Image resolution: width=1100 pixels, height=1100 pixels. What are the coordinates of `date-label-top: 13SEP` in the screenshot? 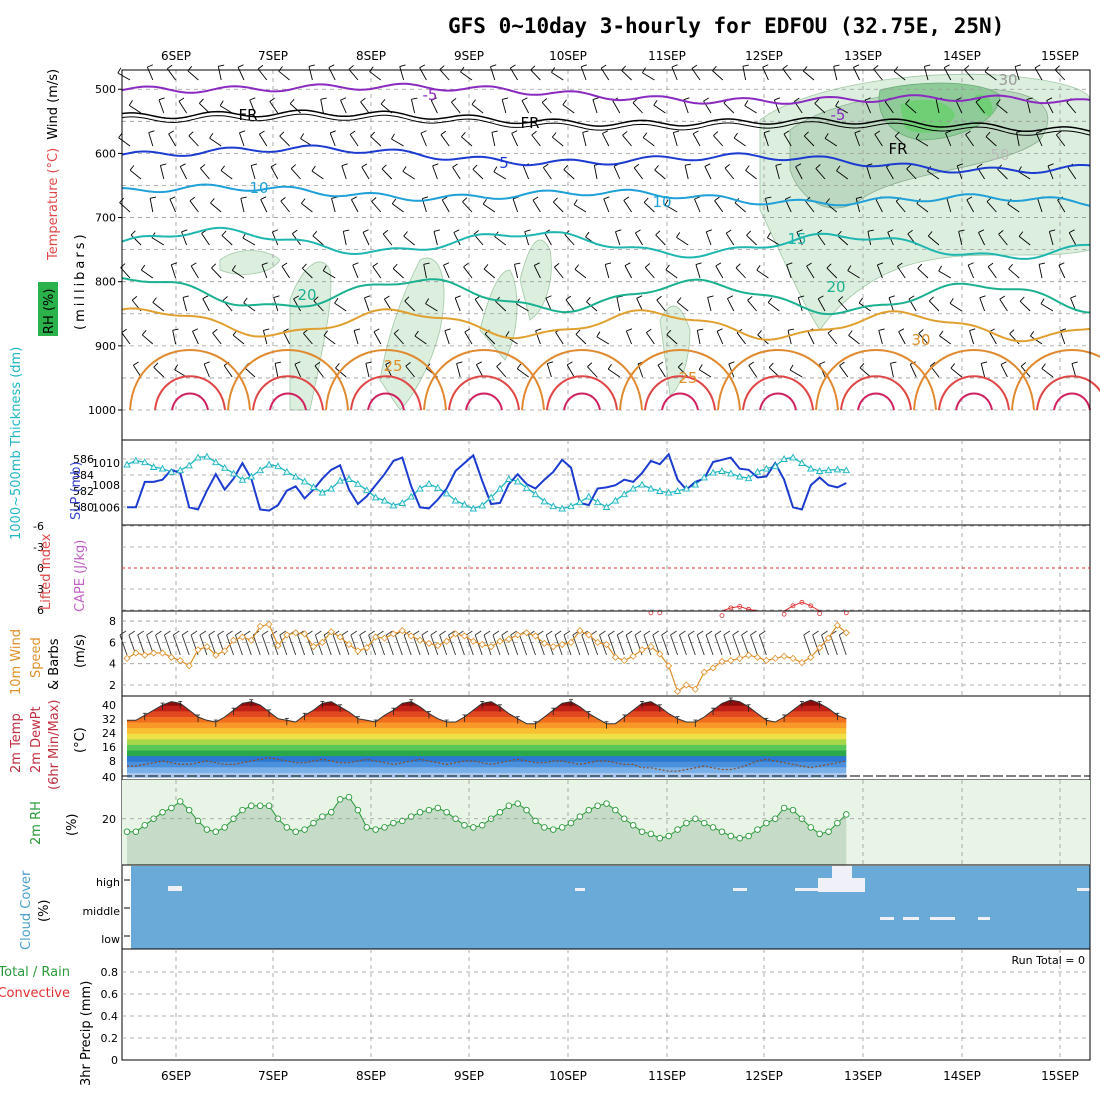 It's located at (863, 56).